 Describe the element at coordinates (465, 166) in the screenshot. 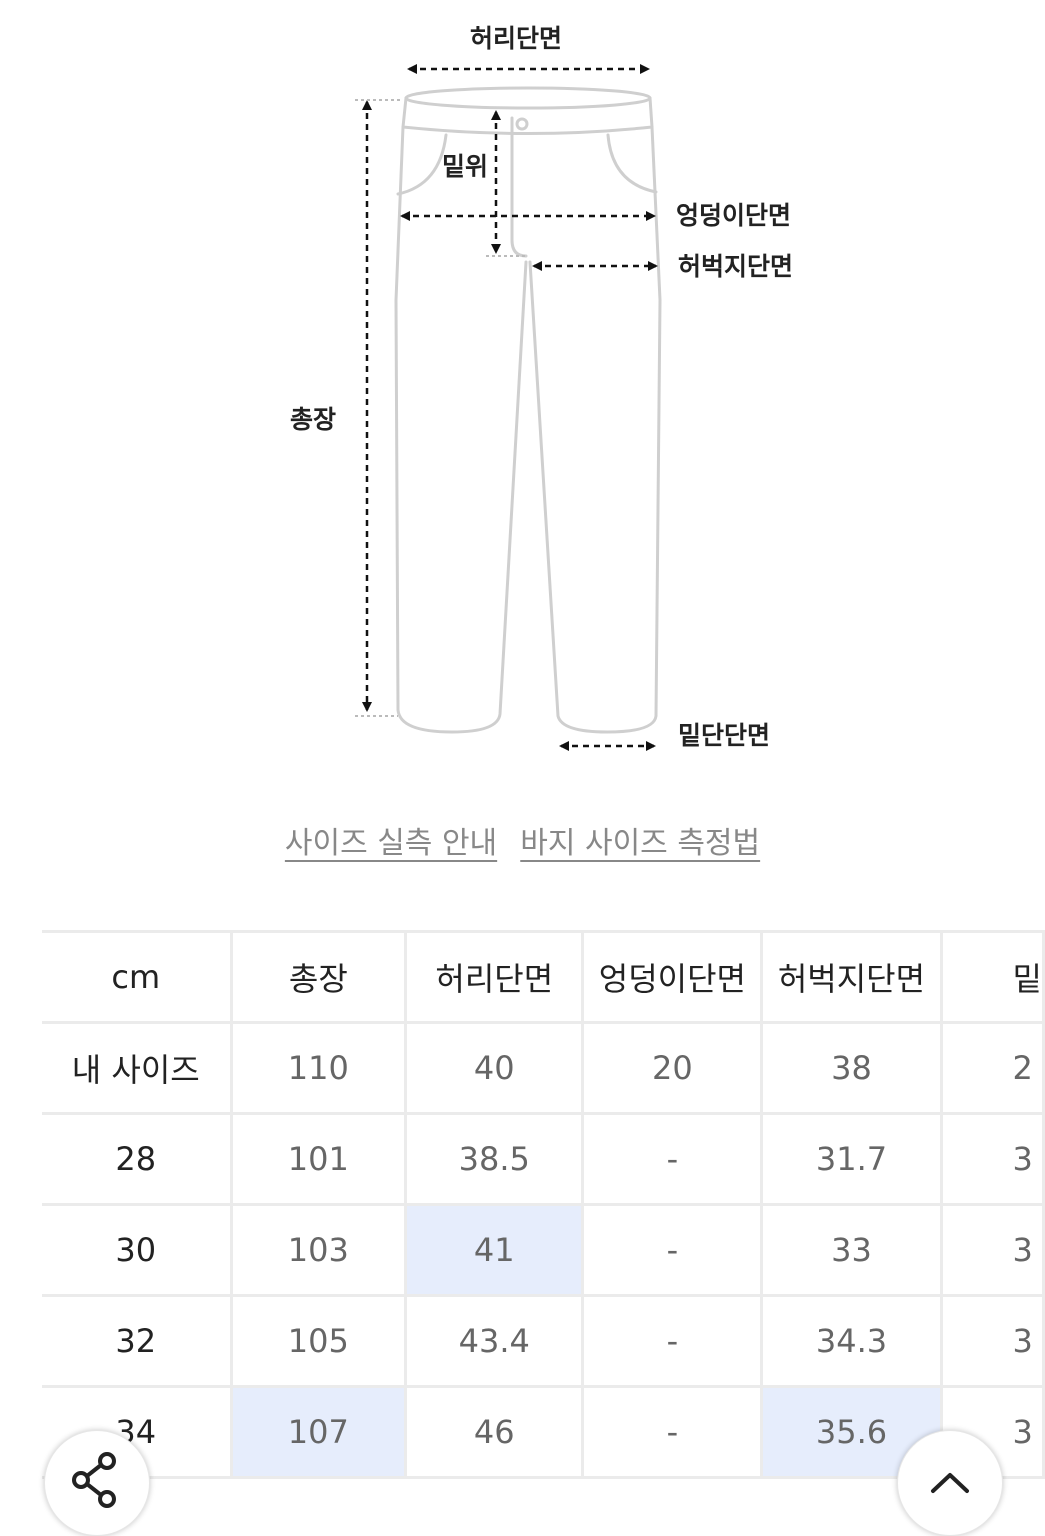

I see `label-rise: 밑위` at that location.